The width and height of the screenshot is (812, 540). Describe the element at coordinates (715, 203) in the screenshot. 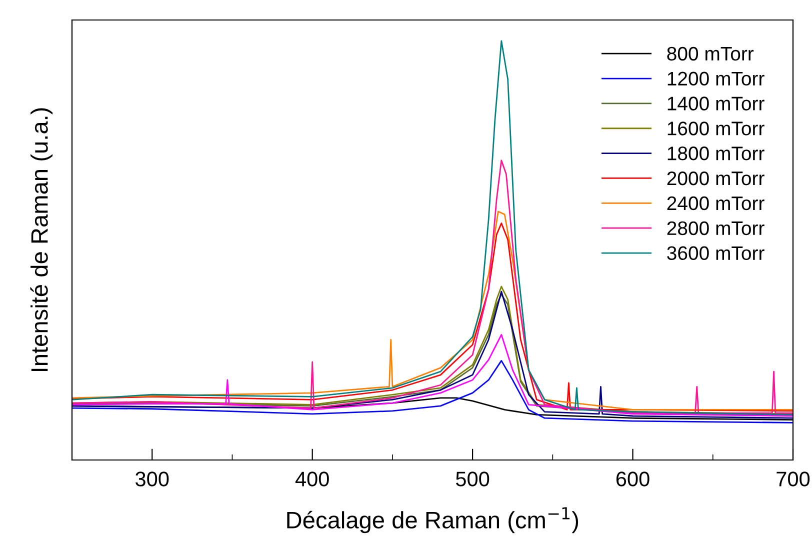

I see `legend-label: 2400 mTorr` at that location.